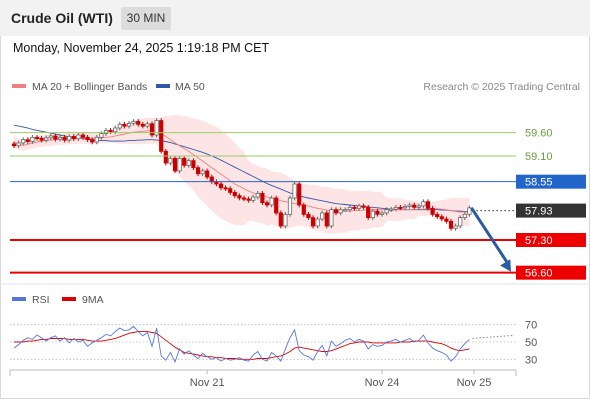 The height and width of the screenshot is (400, 590). What do you see at coordinates (493, 336) in the screenshot?
I see `rsi-projection` at bounding box center [493, 336].